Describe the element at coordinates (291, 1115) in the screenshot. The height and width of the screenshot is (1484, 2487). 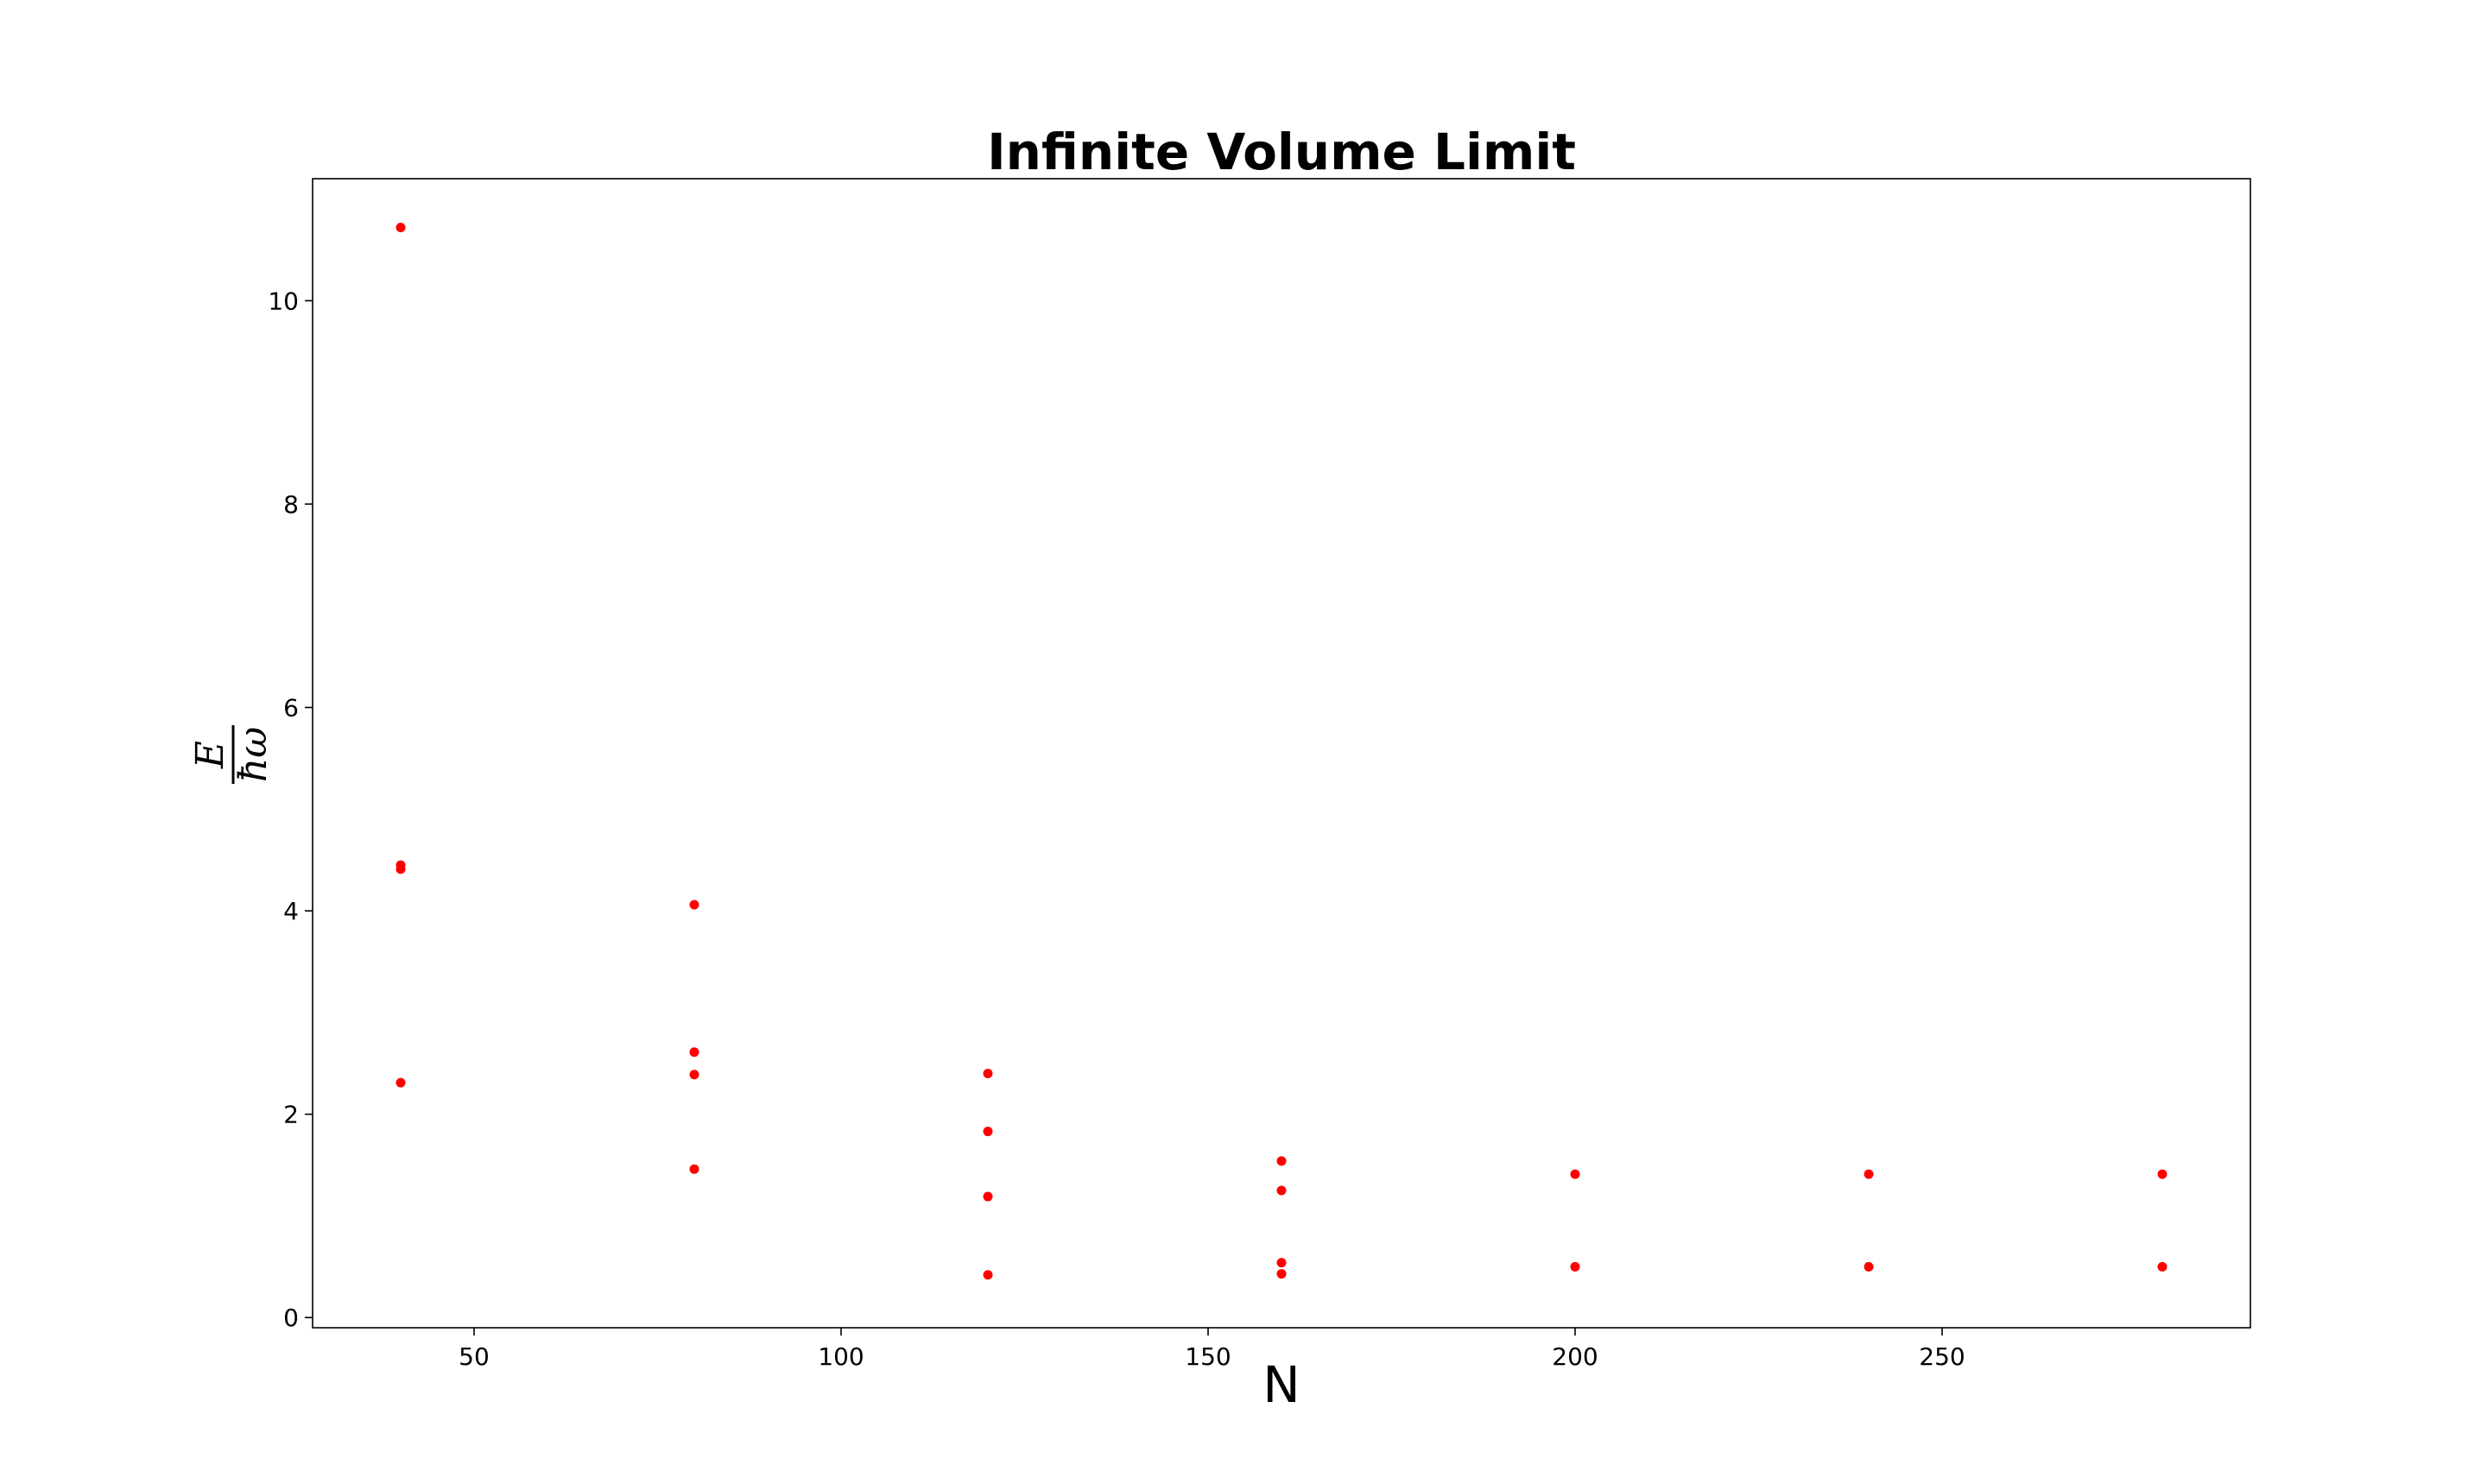
I see `y-tick-label: 2` at that location.